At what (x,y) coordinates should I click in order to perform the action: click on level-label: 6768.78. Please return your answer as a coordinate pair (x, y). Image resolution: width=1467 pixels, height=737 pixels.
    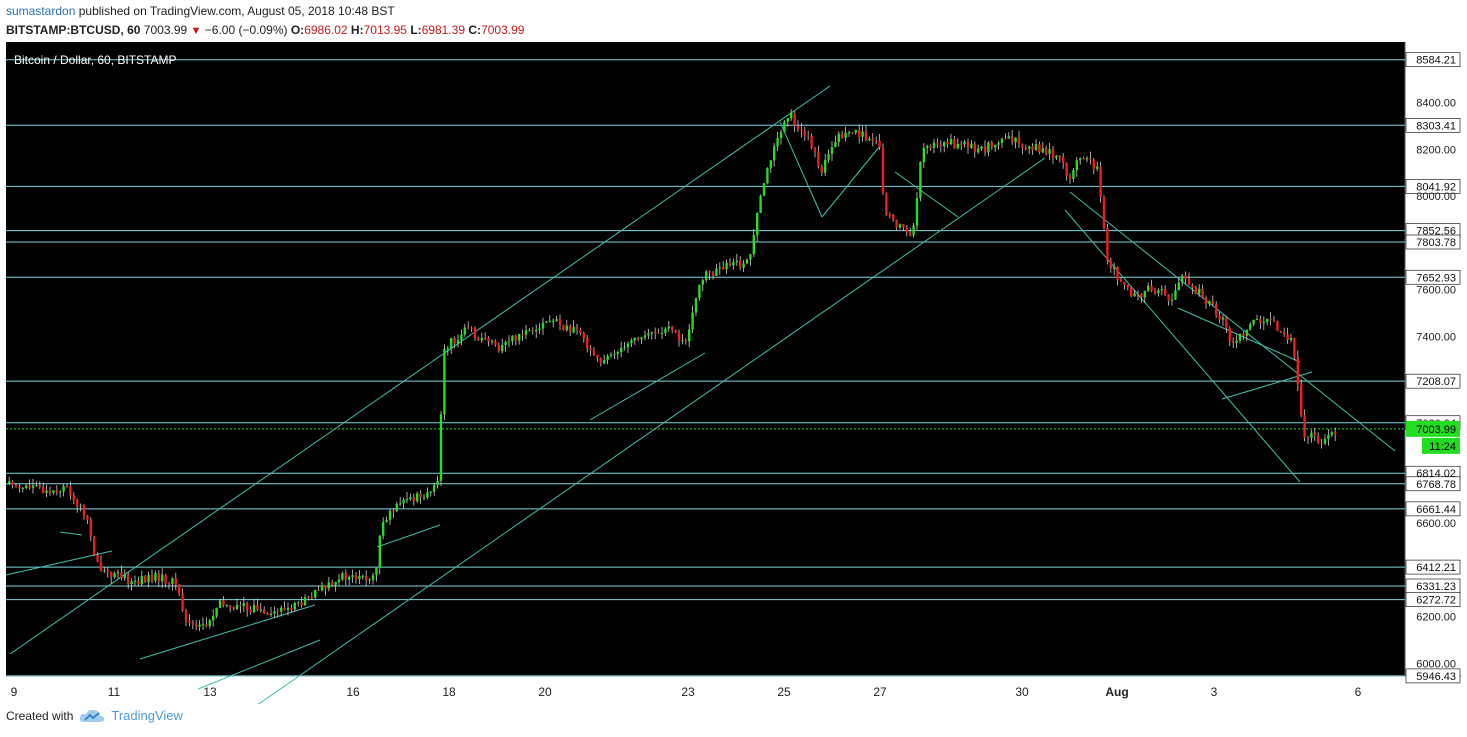
    Looking at the image, I should click on (1436, 485).